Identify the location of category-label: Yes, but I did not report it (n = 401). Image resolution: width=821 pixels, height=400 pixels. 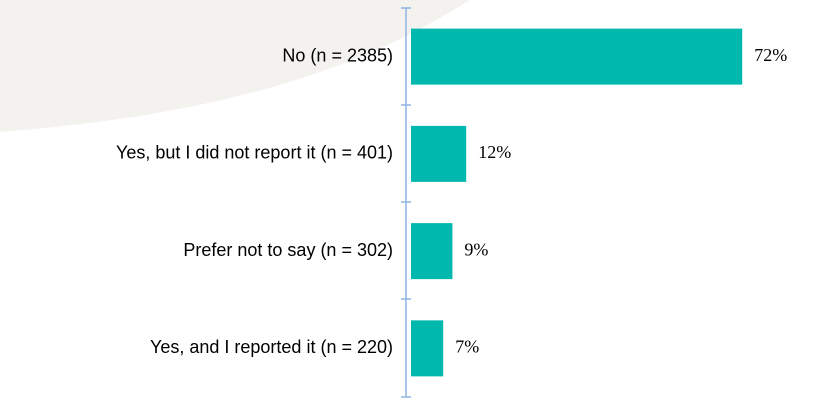
(254, 153).